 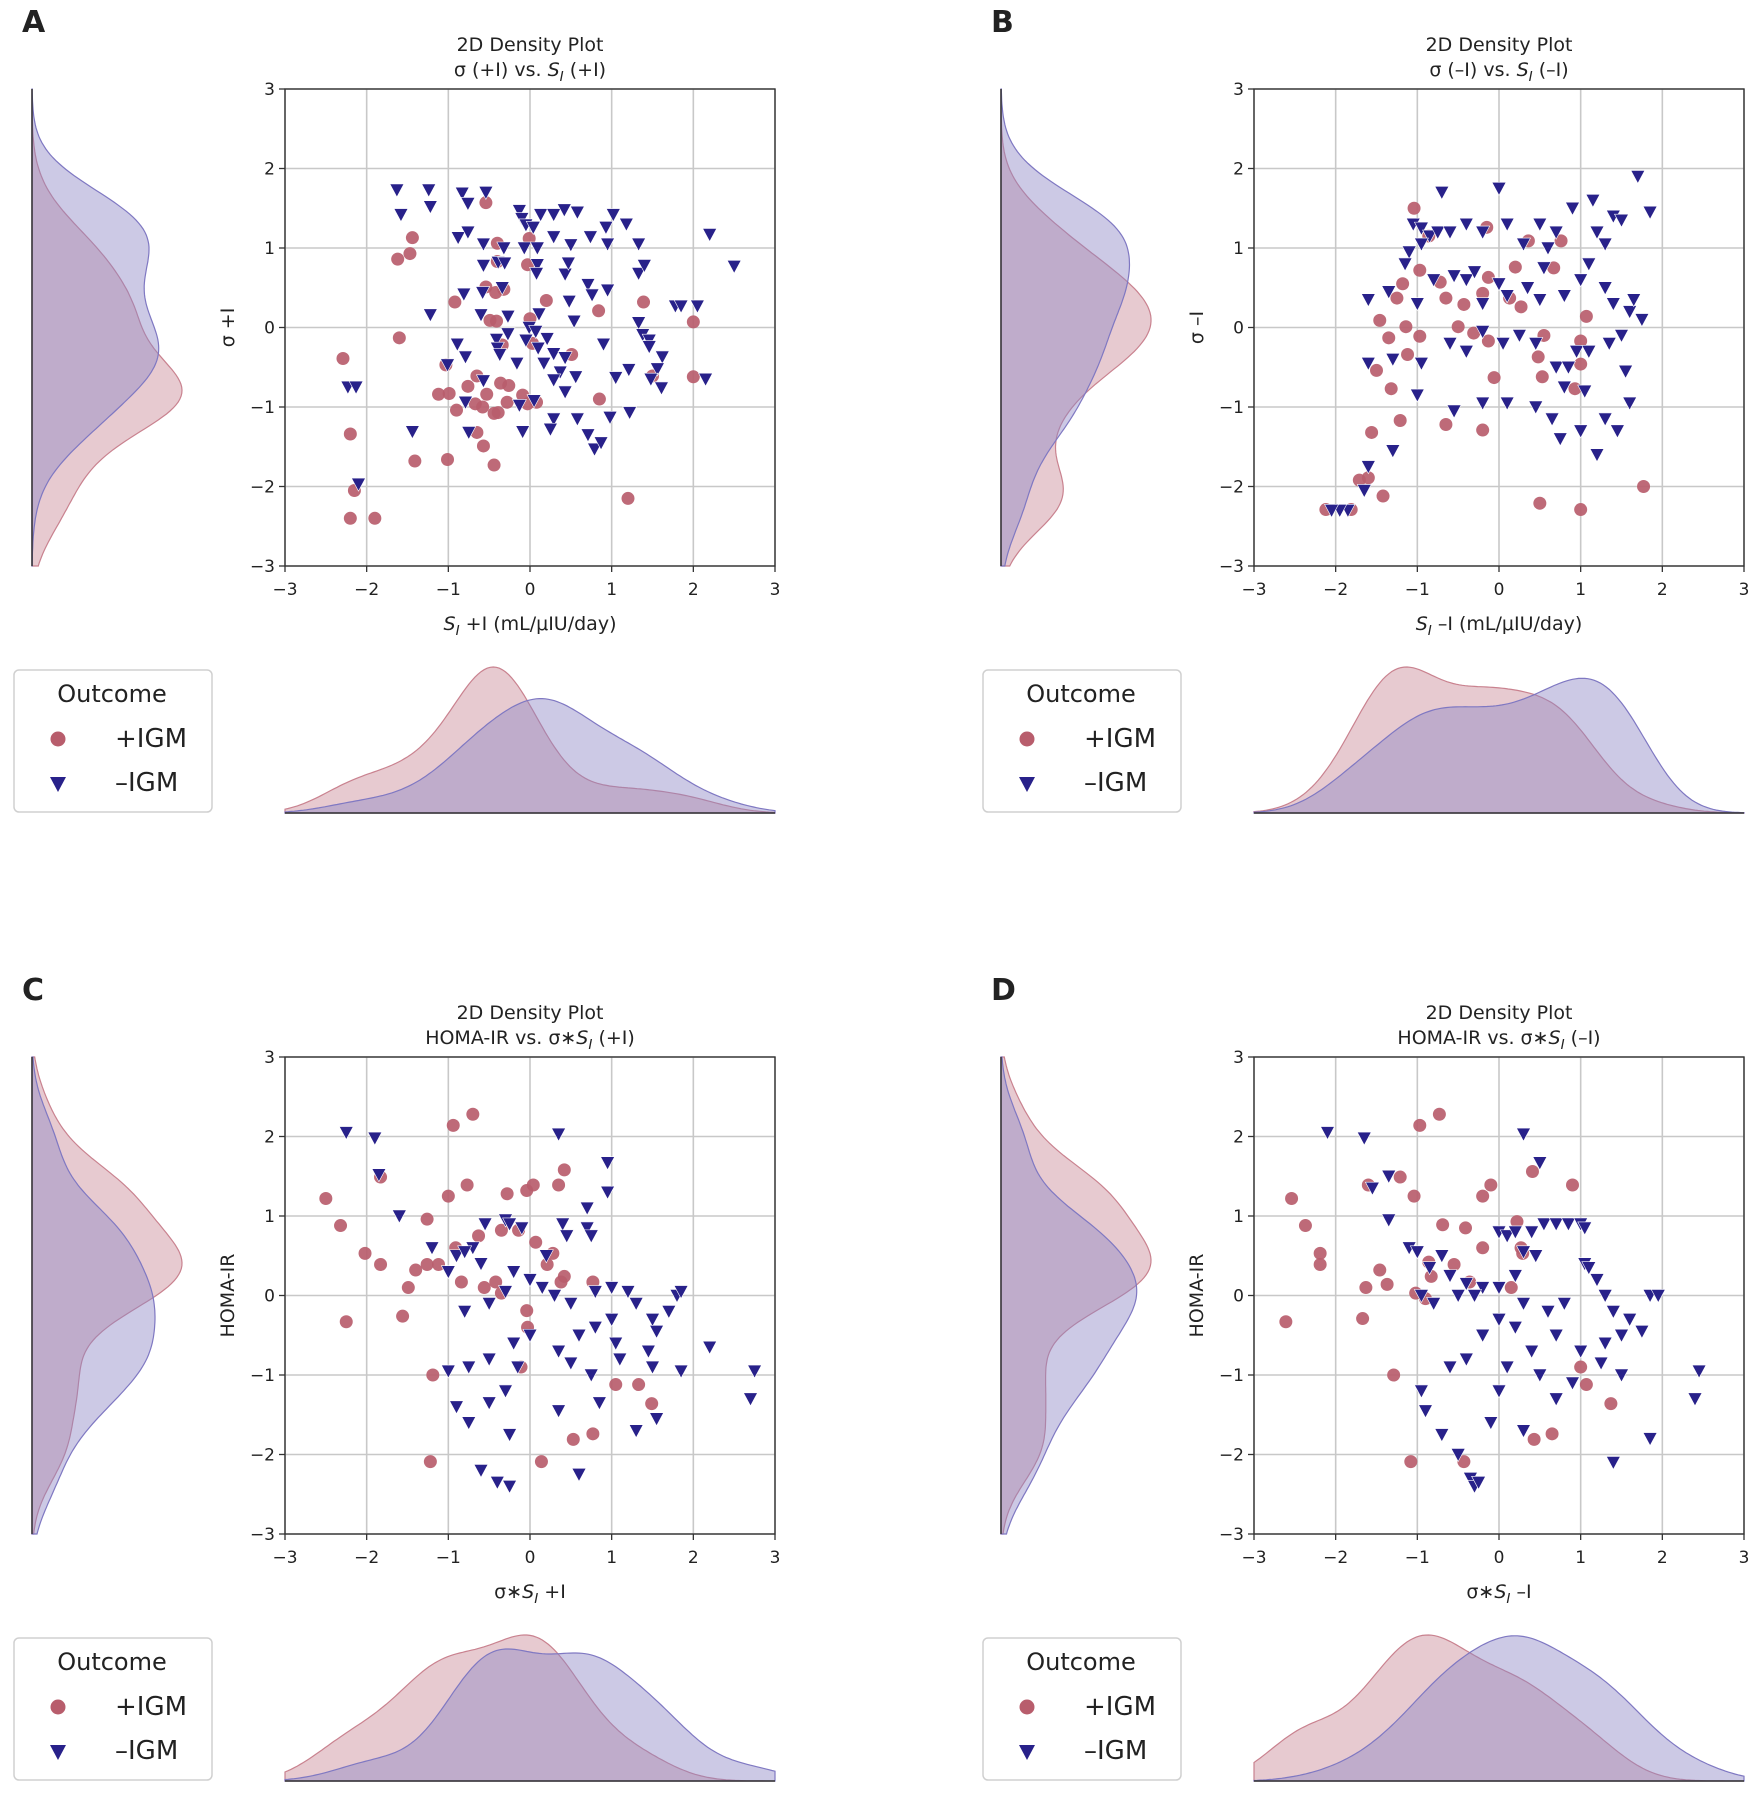 What do you see at coordinates (113, 741) in the screenshot?
I see `legend-box` at bounding box center [113, 741].